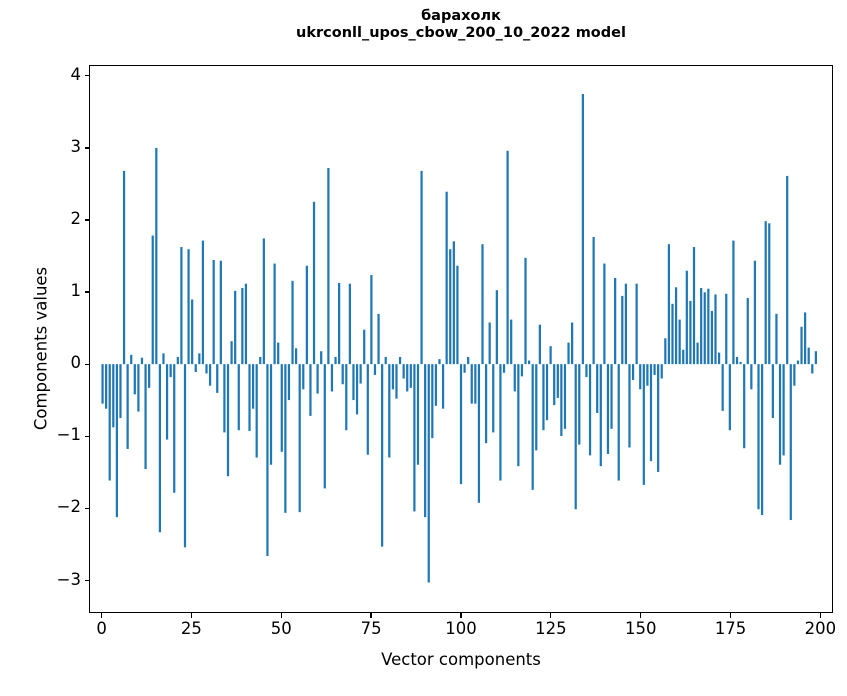  What do you see at coordinates (76, 363) in the screenshot?
I see `y-tick-label: 0` at bounding box center [76, 363].